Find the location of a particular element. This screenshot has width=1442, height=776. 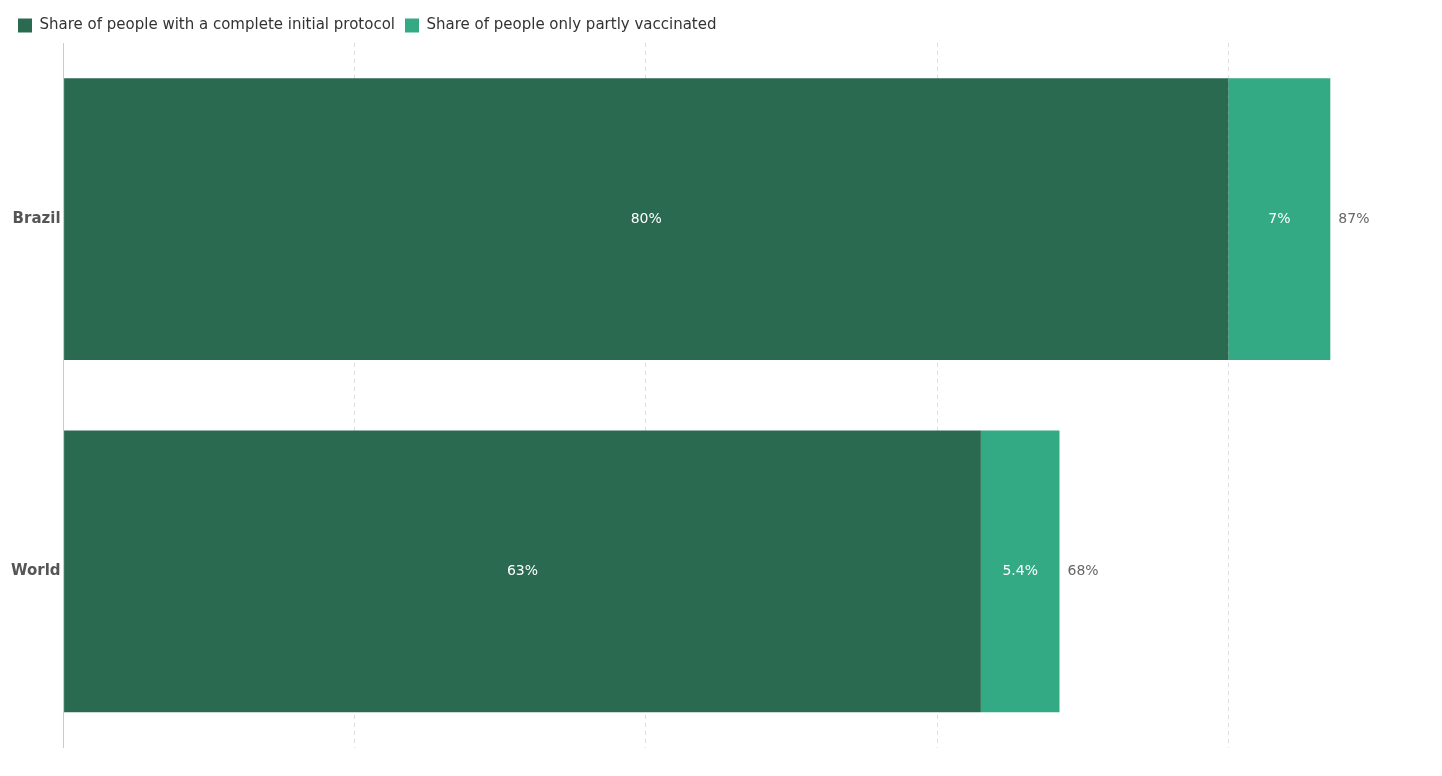

y-tick-label: World is located at coordinates (36, 570).